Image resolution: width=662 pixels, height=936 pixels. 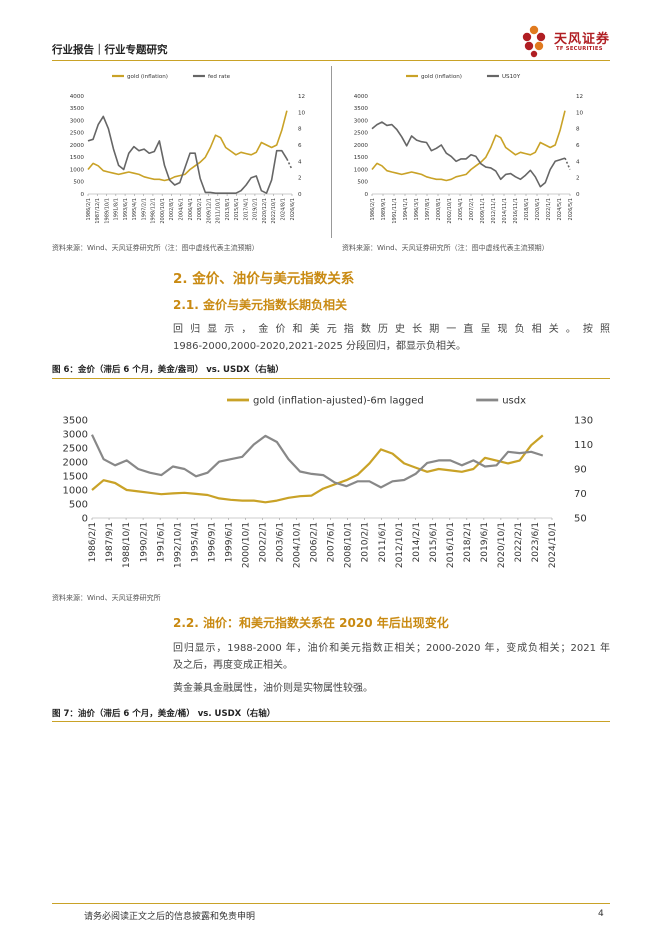 I want to click on y-tick-2: 1000, so click(x=361, y=170).